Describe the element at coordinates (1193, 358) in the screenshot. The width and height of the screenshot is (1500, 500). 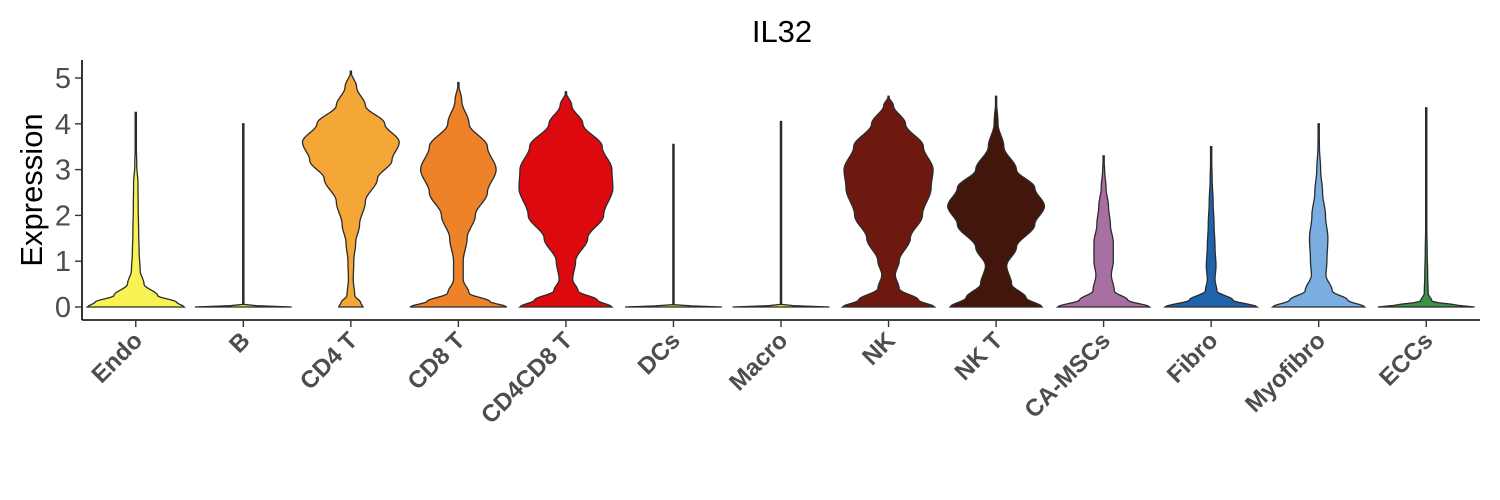
I see `x-tick-label: Fibro` at that location.